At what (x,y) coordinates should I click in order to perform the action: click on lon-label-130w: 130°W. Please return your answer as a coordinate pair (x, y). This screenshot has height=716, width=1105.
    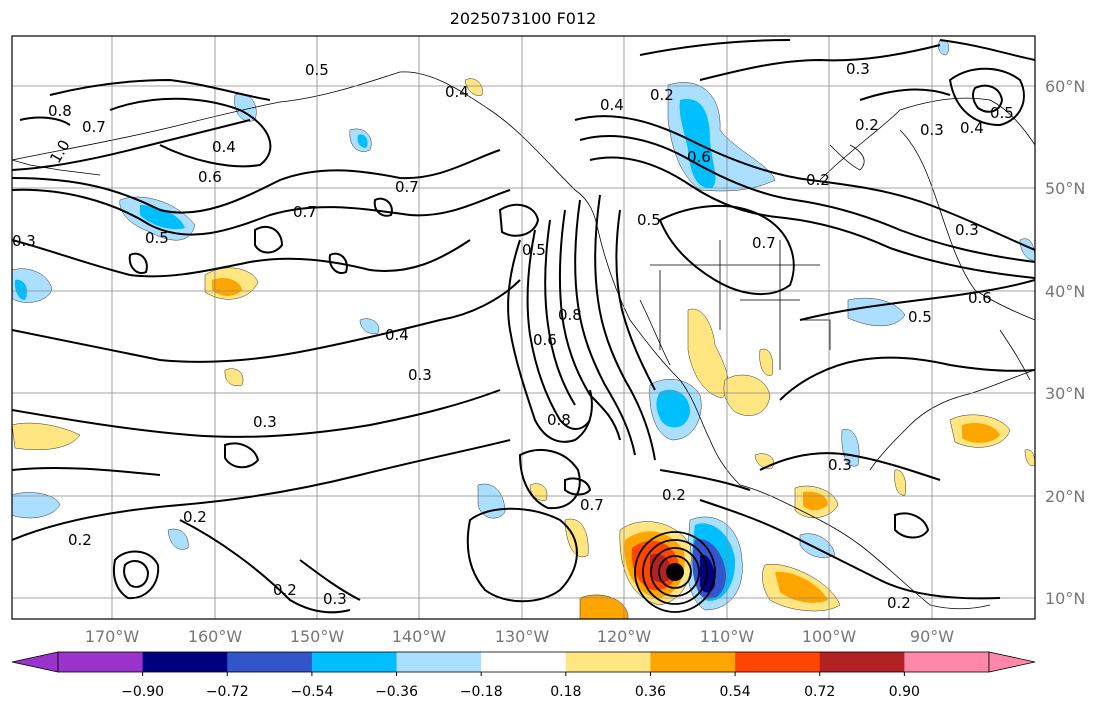
    Looking at the image, I should click on (522, 636).